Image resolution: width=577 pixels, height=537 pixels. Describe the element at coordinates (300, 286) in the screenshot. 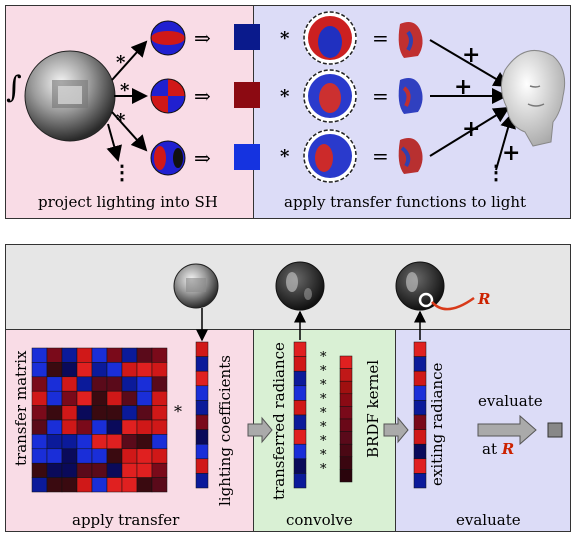

I see `transferred-radiance-sphere` at that location.